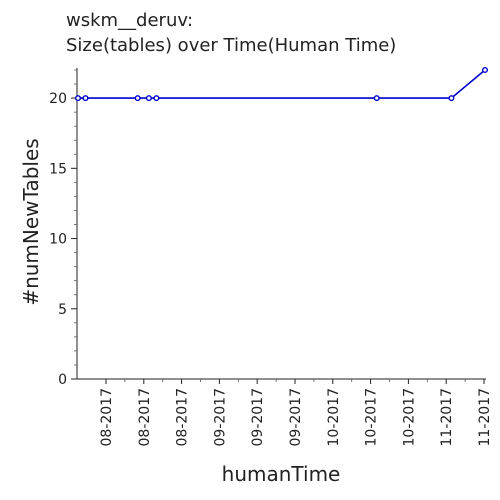  I want to click on y-tick-label: 15, so click(58, 169).